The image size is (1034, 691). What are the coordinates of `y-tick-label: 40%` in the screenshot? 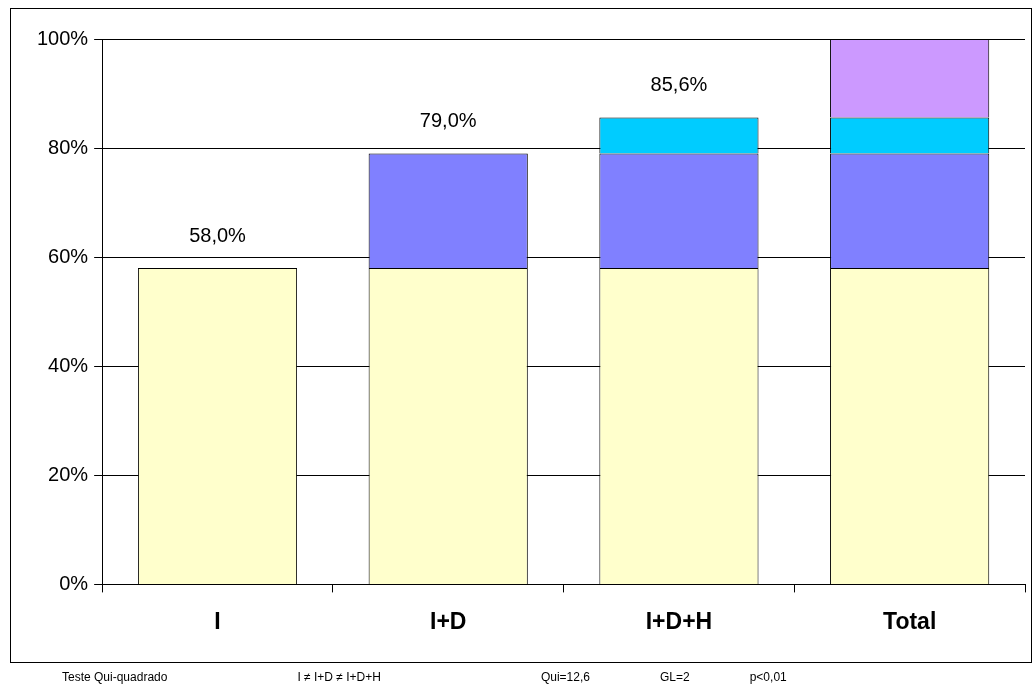 It's located at (68, 364).